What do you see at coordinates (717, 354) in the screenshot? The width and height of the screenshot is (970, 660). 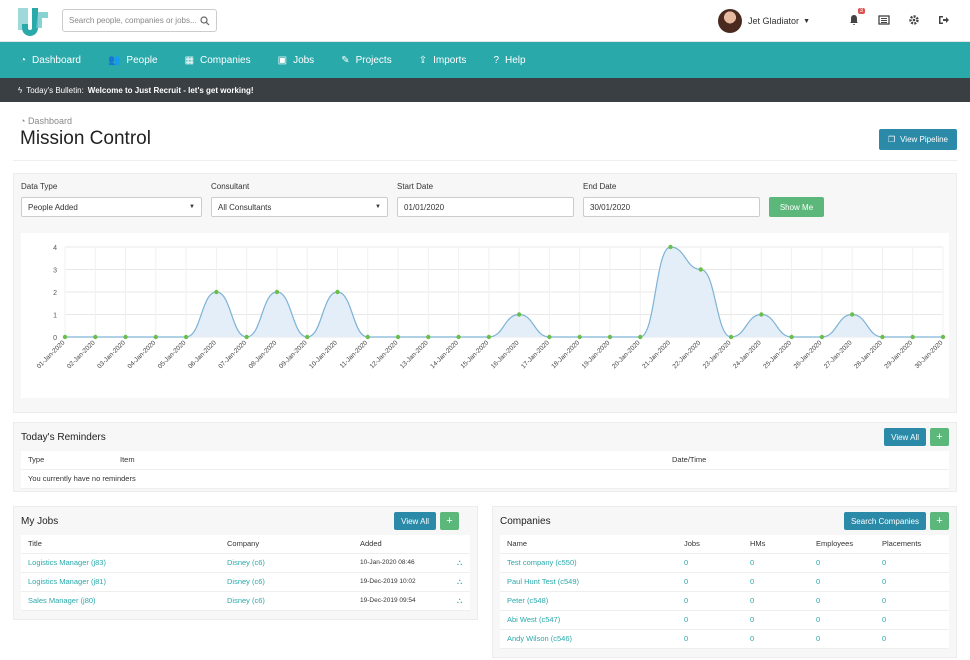 I see `x-tick-label: 23-Jan-2020` at bounding box center [717, 354].